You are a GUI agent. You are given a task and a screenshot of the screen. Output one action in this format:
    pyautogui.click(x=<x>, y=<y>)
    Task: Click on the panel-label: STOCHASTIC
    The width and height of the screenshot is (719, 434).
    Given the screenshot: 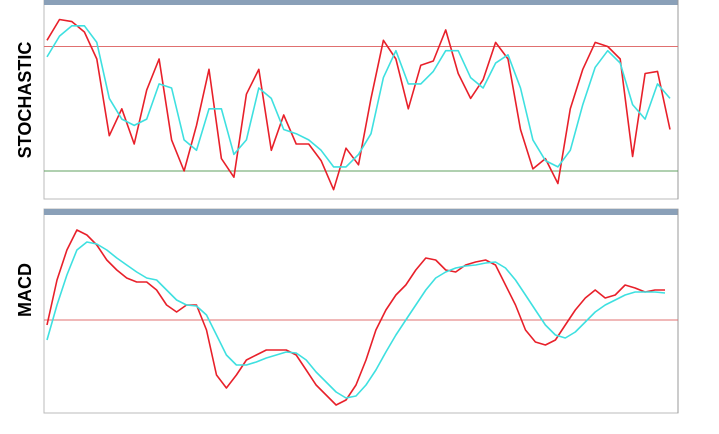 What is the action you would take?
    pyautogui.click(x=25, y=100)
    